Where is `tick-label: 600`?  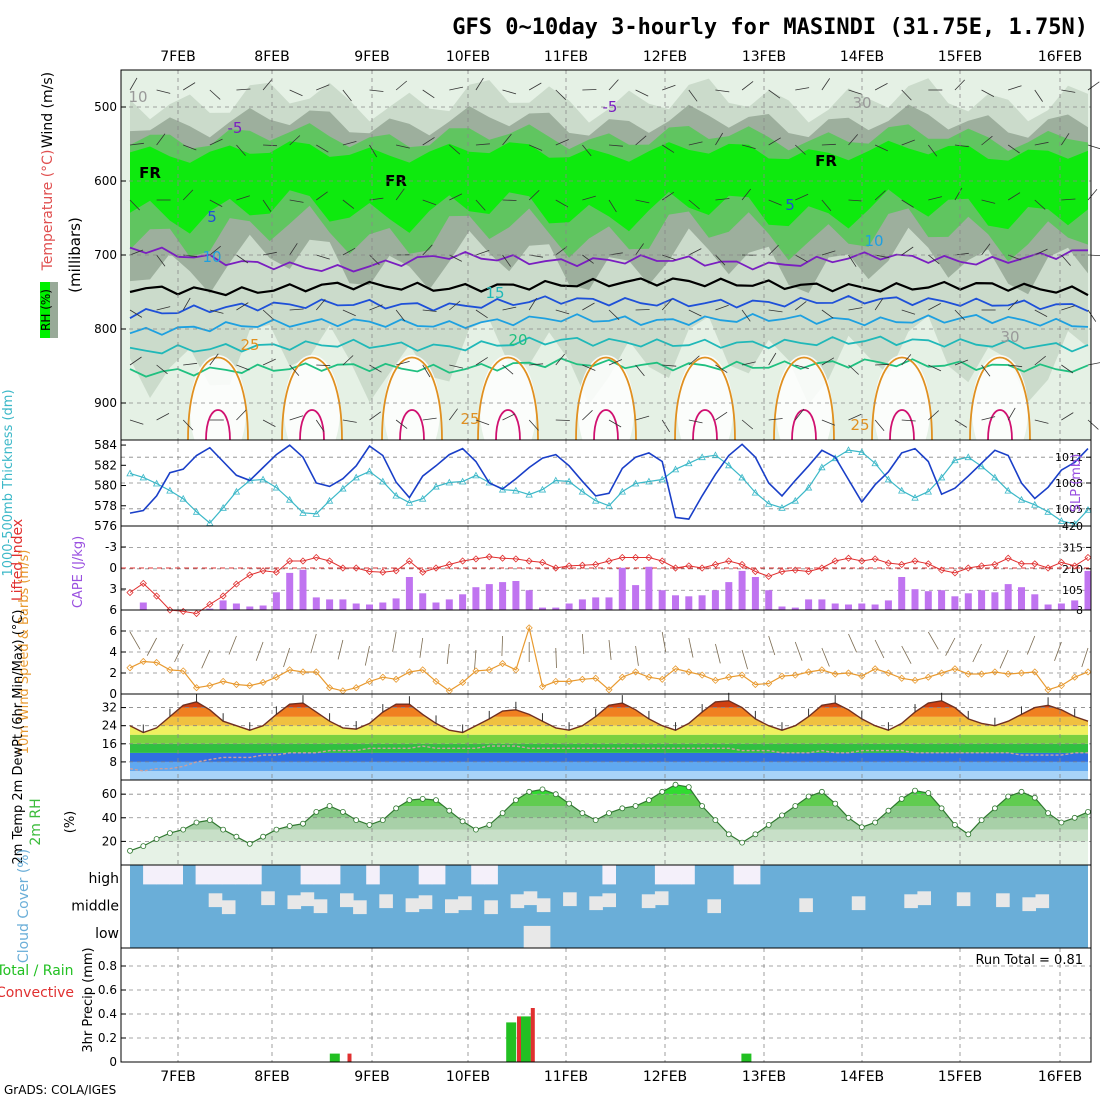 tick-label: 600 is located at coordinates (105, 181).